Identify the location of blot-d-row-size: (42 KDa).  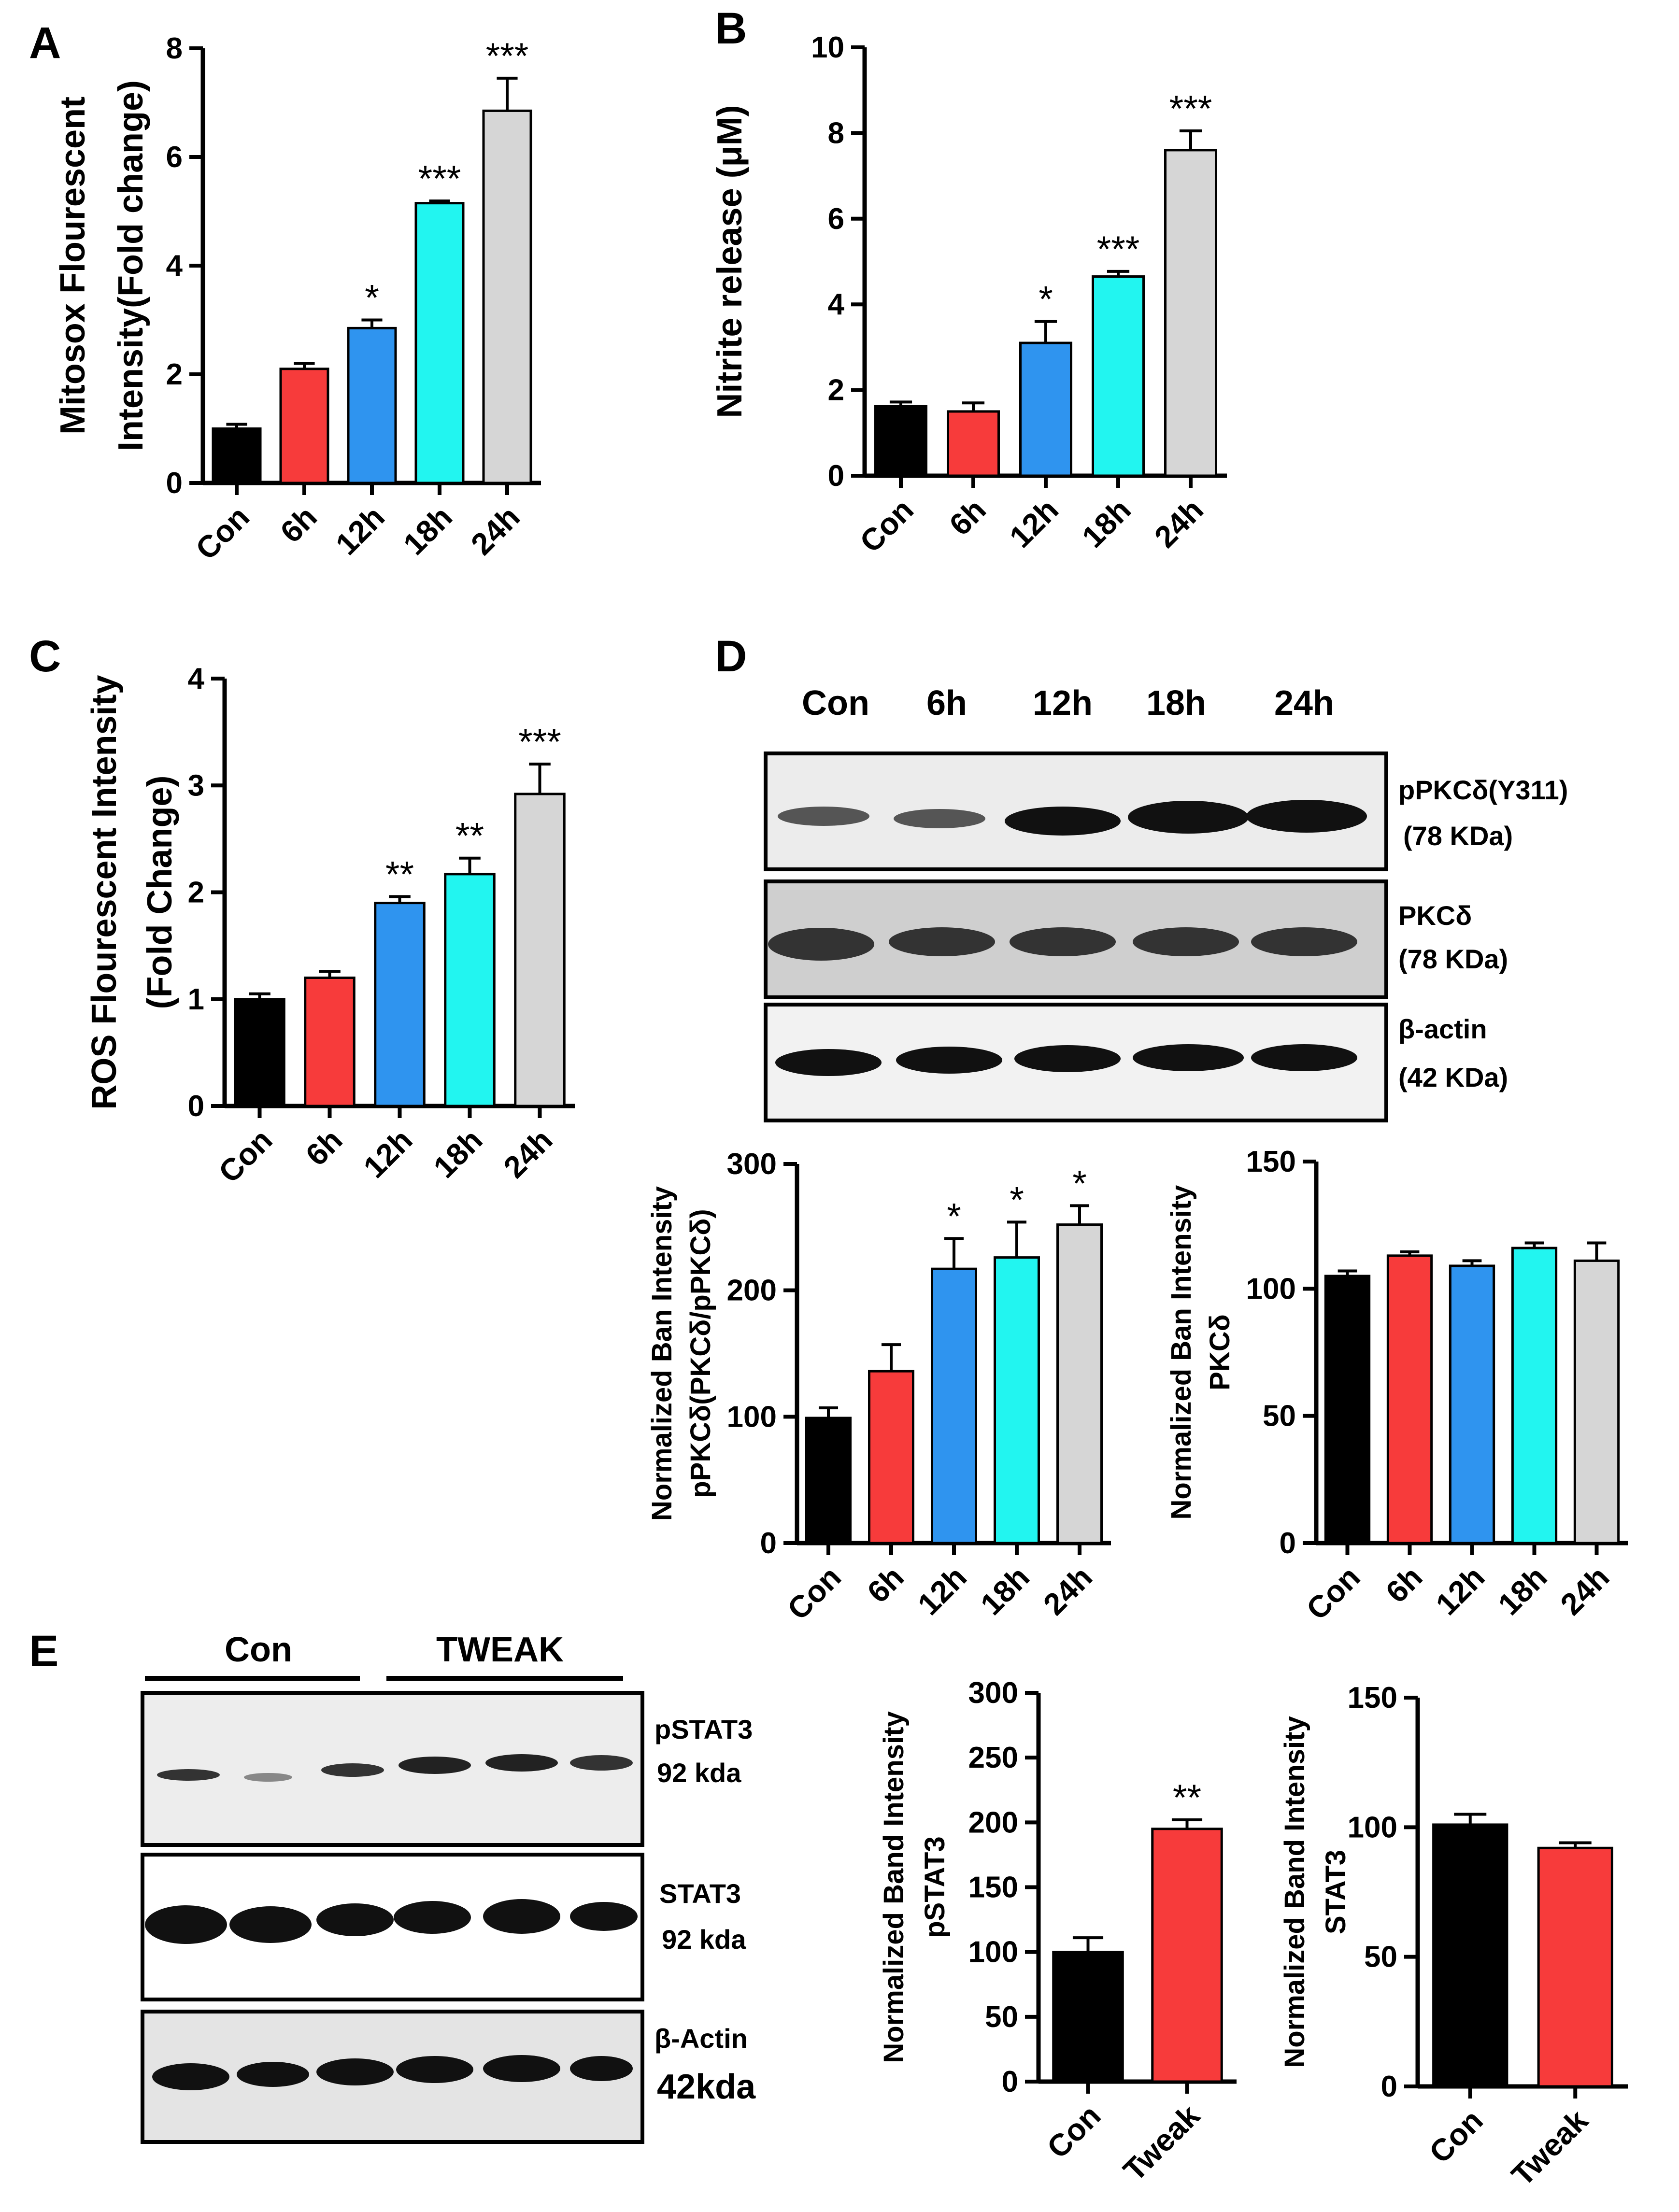
(1453, 1077).